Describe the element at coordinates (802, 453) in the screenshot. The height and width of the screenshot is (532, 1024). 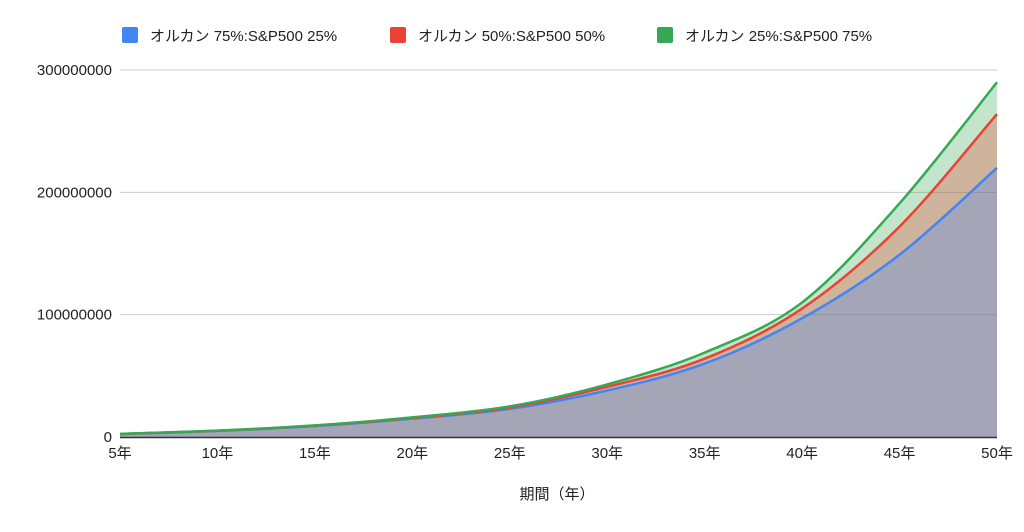
I see `x-tick-label: 40年` at that location.